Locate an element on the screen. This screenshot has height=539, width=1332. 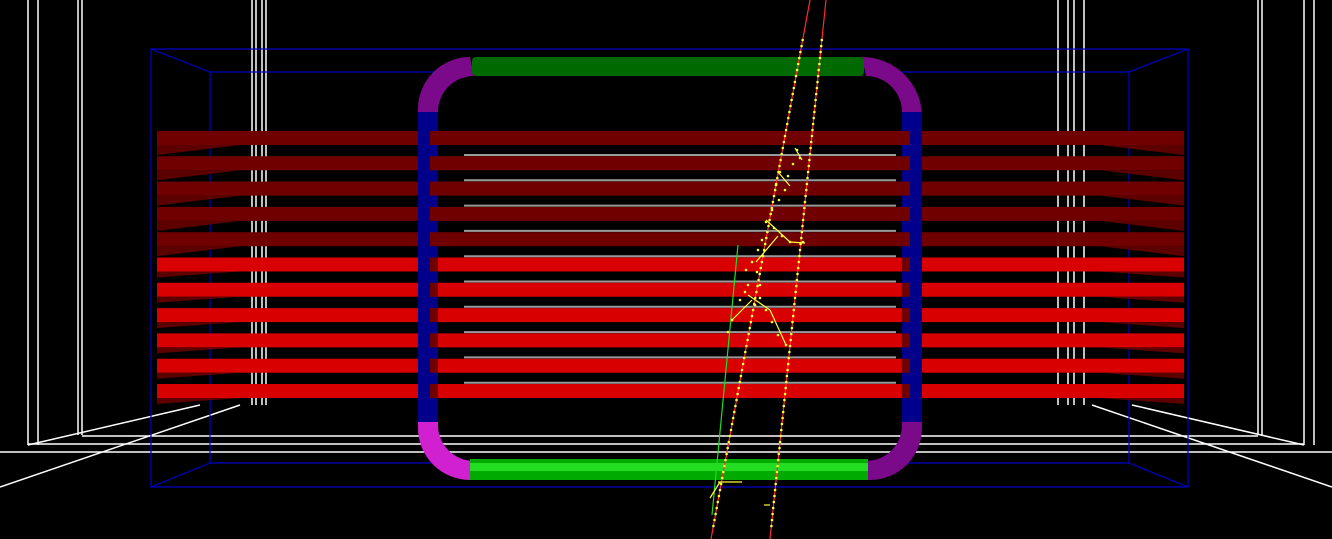
particle-tracks is located at coordinates (768, 269).